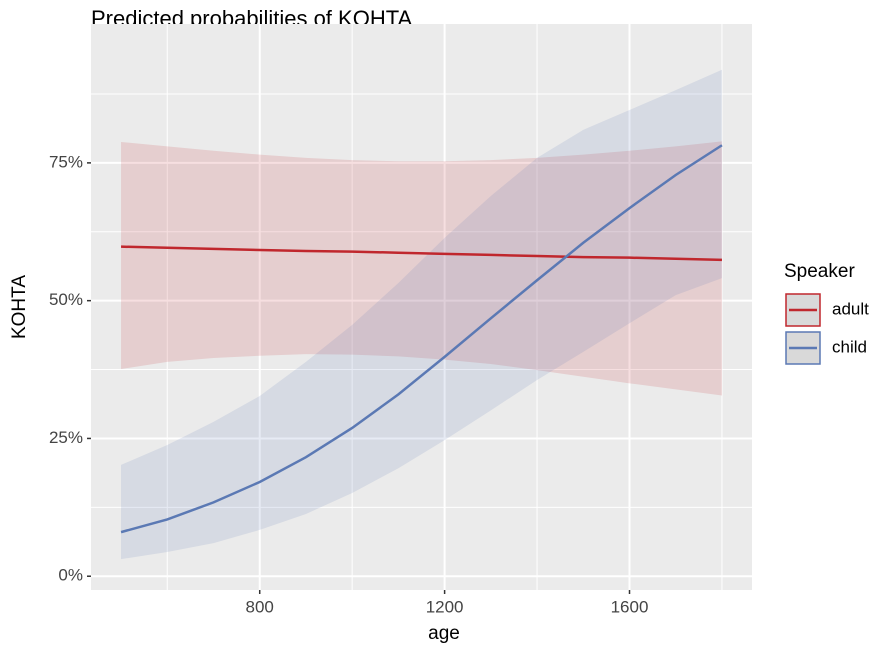 This screenshot has height=648, width=885. What do you see at coordinates (850, 308) in the screenshot?
I see `legend-label: adult` at bounding box center [850, 308].